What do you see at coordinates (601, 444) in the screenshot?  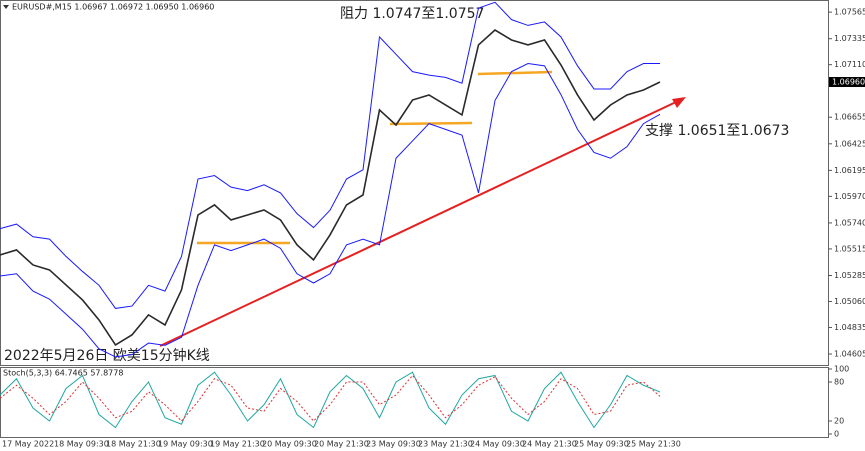 I see `x-tick-label: 25 May 09:30` at bounding box center [601, 444].